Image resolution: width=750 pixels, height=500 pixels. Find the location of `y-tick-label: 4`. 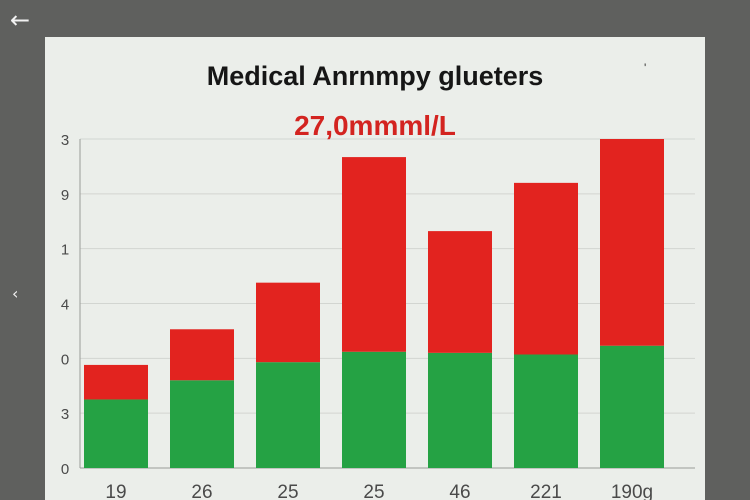

y-tick-label: 4 is located at coordinates (65, 305).